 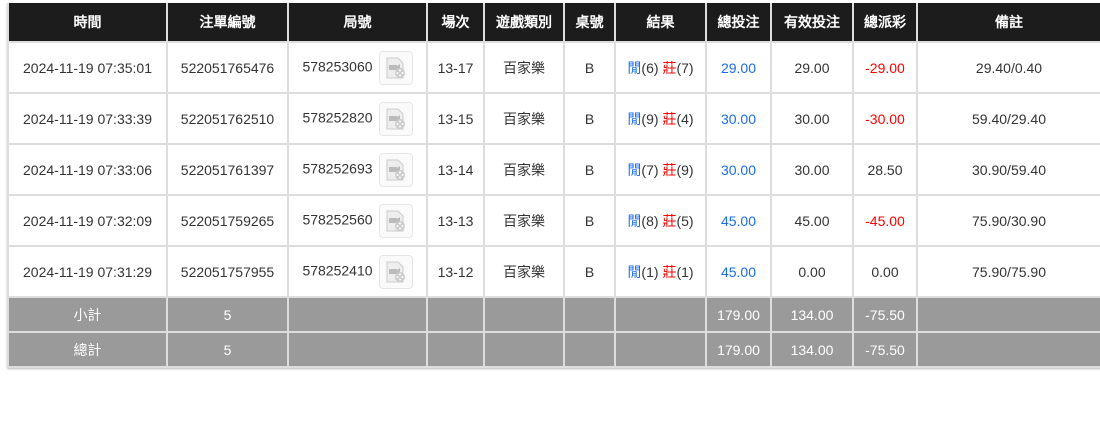 I want to click on cell-valid-bet: 45.00, so click(x=812, y=220).